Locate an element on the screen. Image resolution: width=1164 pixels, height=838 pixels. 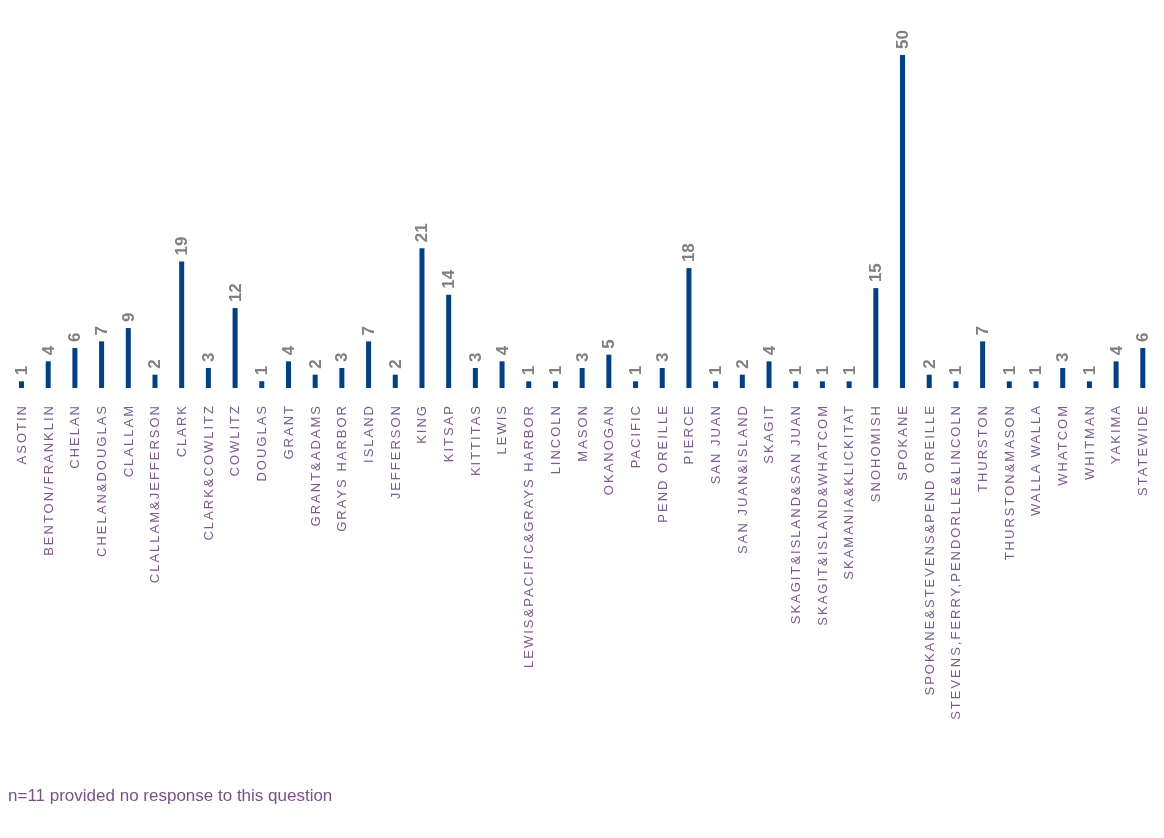
x-tick-label: KING is located at coordinates (422, 424).